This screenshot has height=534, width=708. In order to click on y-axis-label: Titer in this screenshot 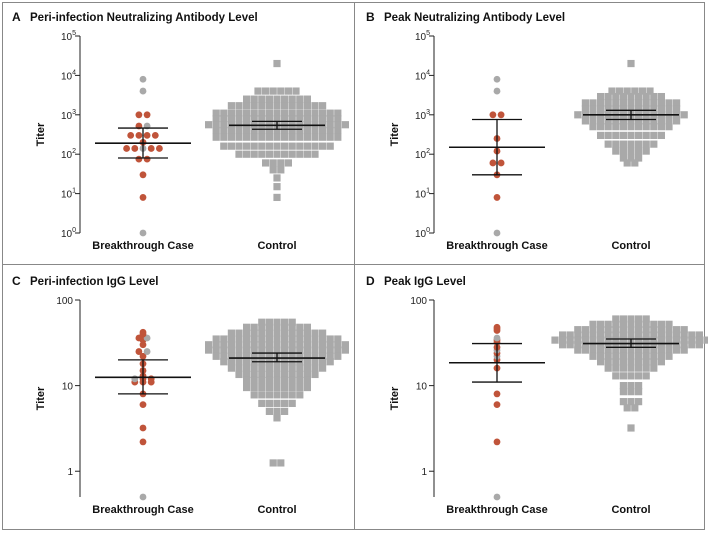, I will do `click(395, 134)`.